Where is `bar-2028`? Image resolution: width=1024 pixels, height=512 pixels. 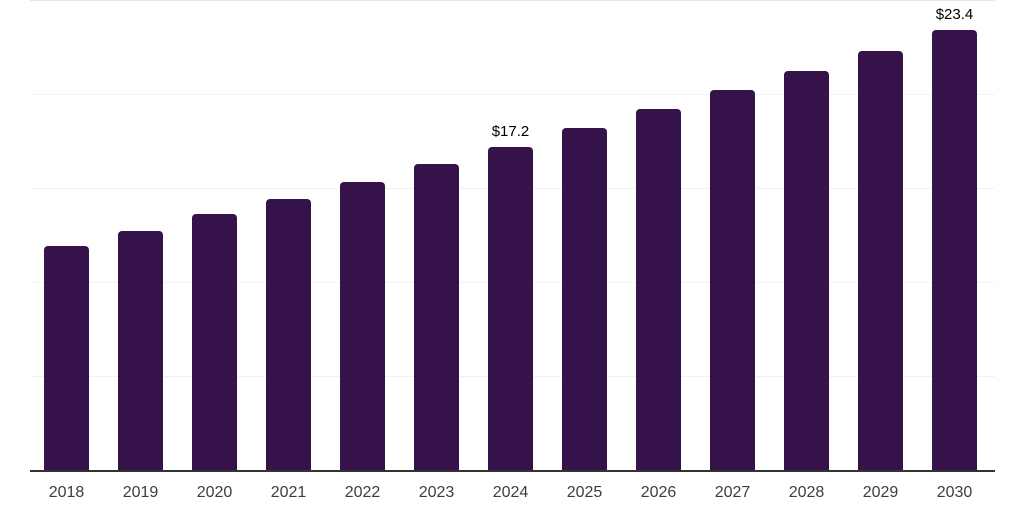 bar-2028 is located at coordinates (806, 270).